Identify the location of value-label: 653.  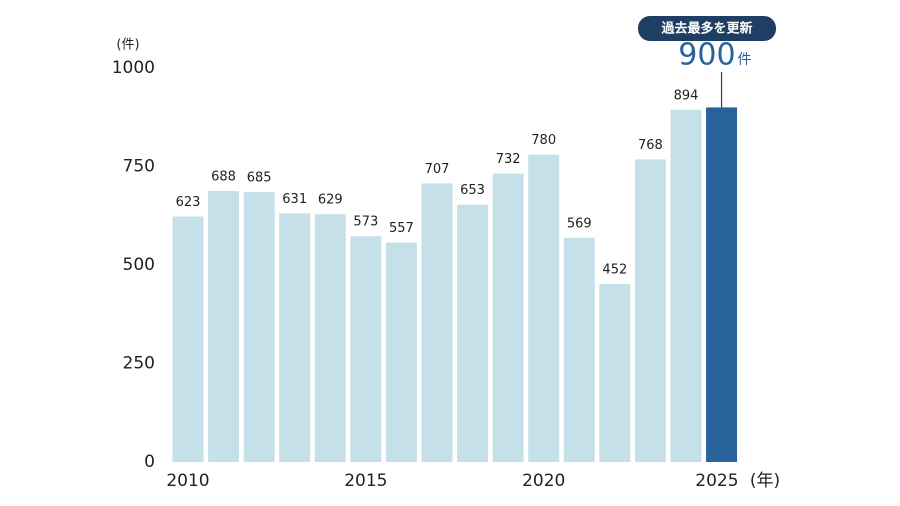
(472, 190).